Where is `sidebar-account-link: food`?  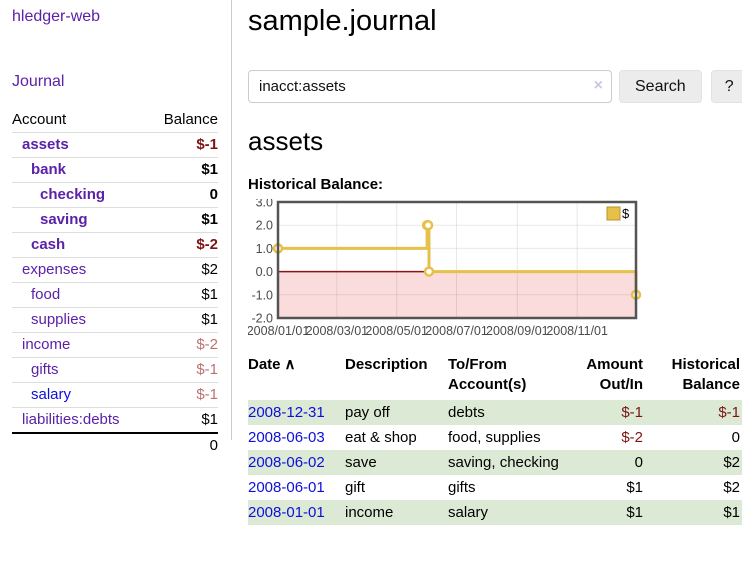
sidebar-account-link: food is located at coordinates (46, 294).